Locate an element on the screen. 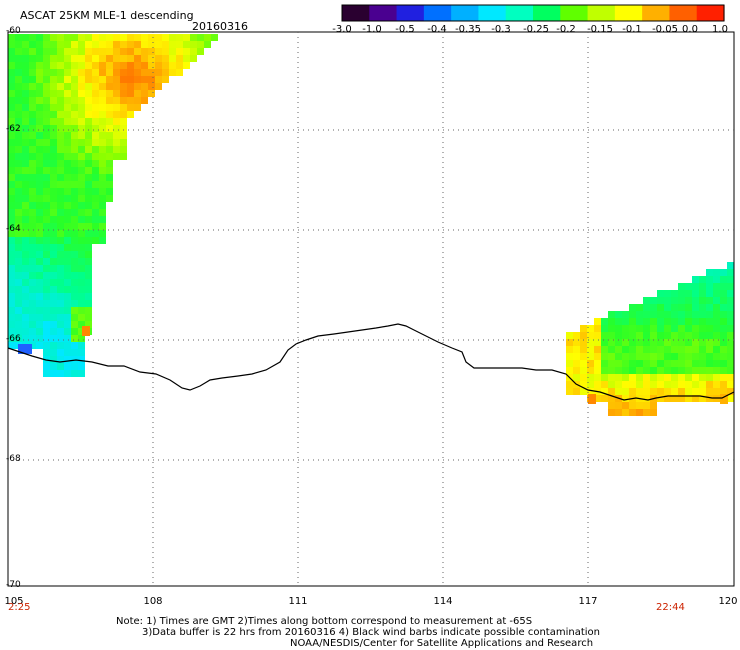  colorbar-label: -0.2 is located at coordinates (566, 29).